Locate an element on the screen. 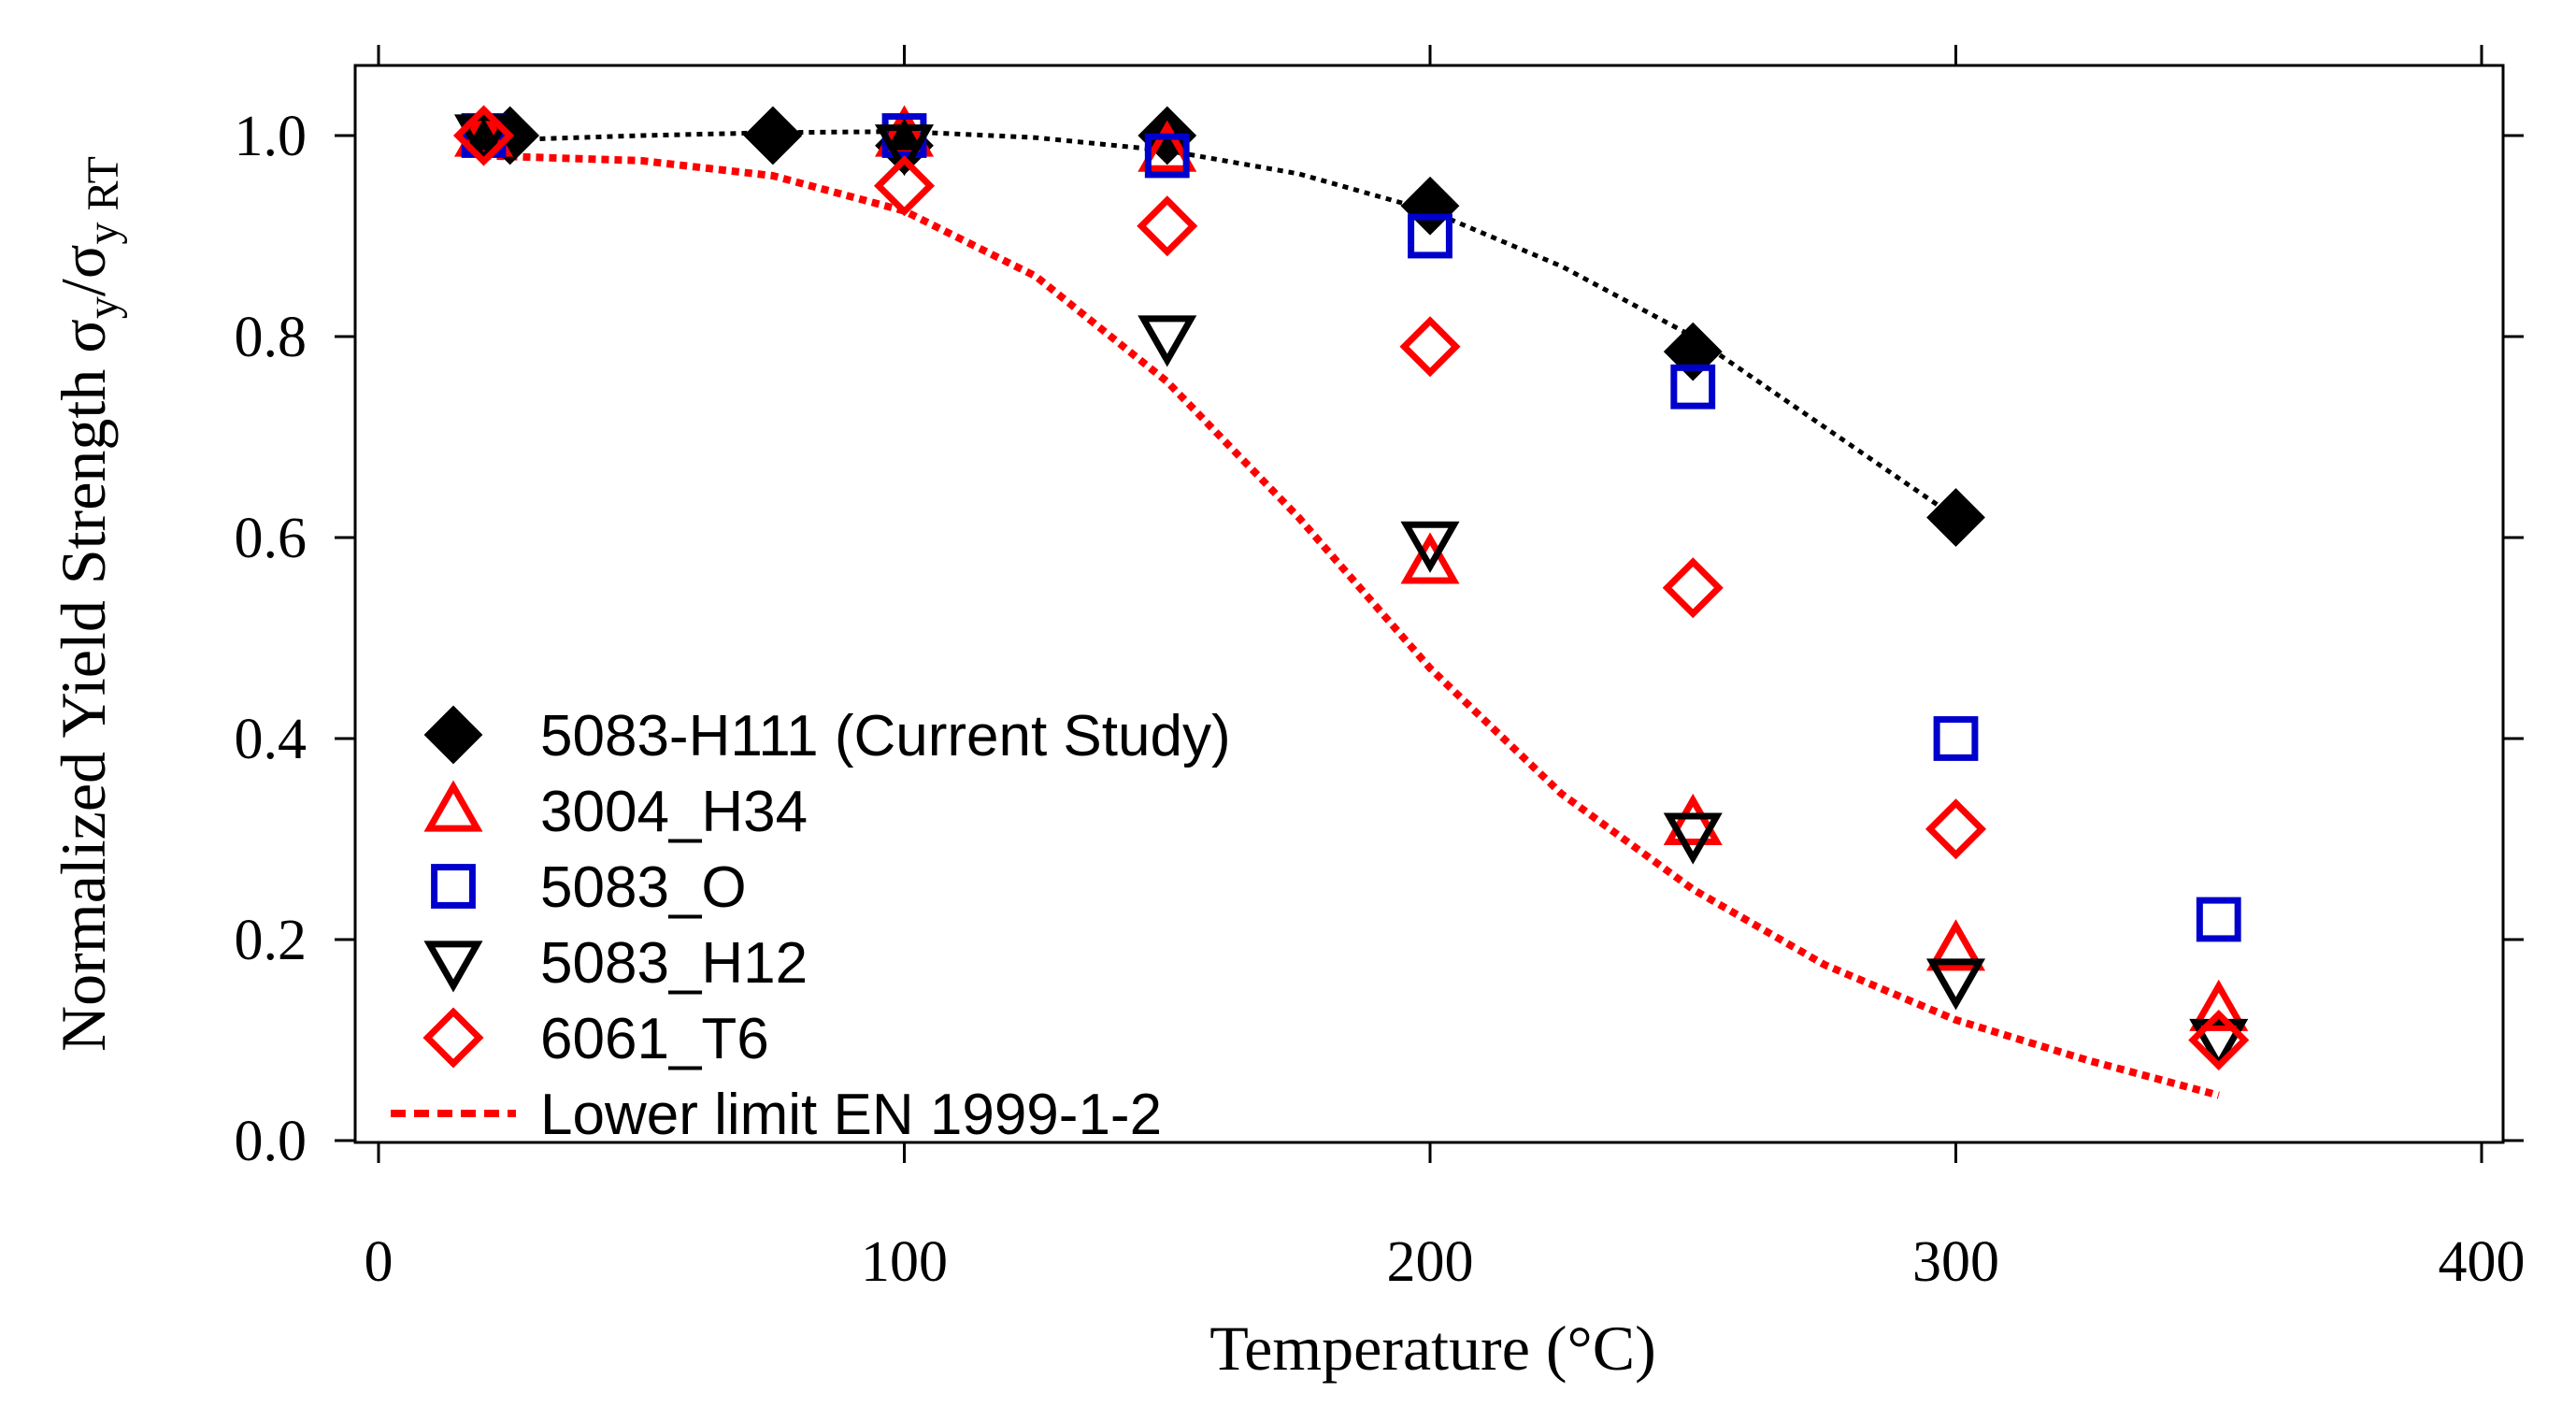  y-axis-title-main: Normalized Yield Strength σ is located at coordinates (83, 685).